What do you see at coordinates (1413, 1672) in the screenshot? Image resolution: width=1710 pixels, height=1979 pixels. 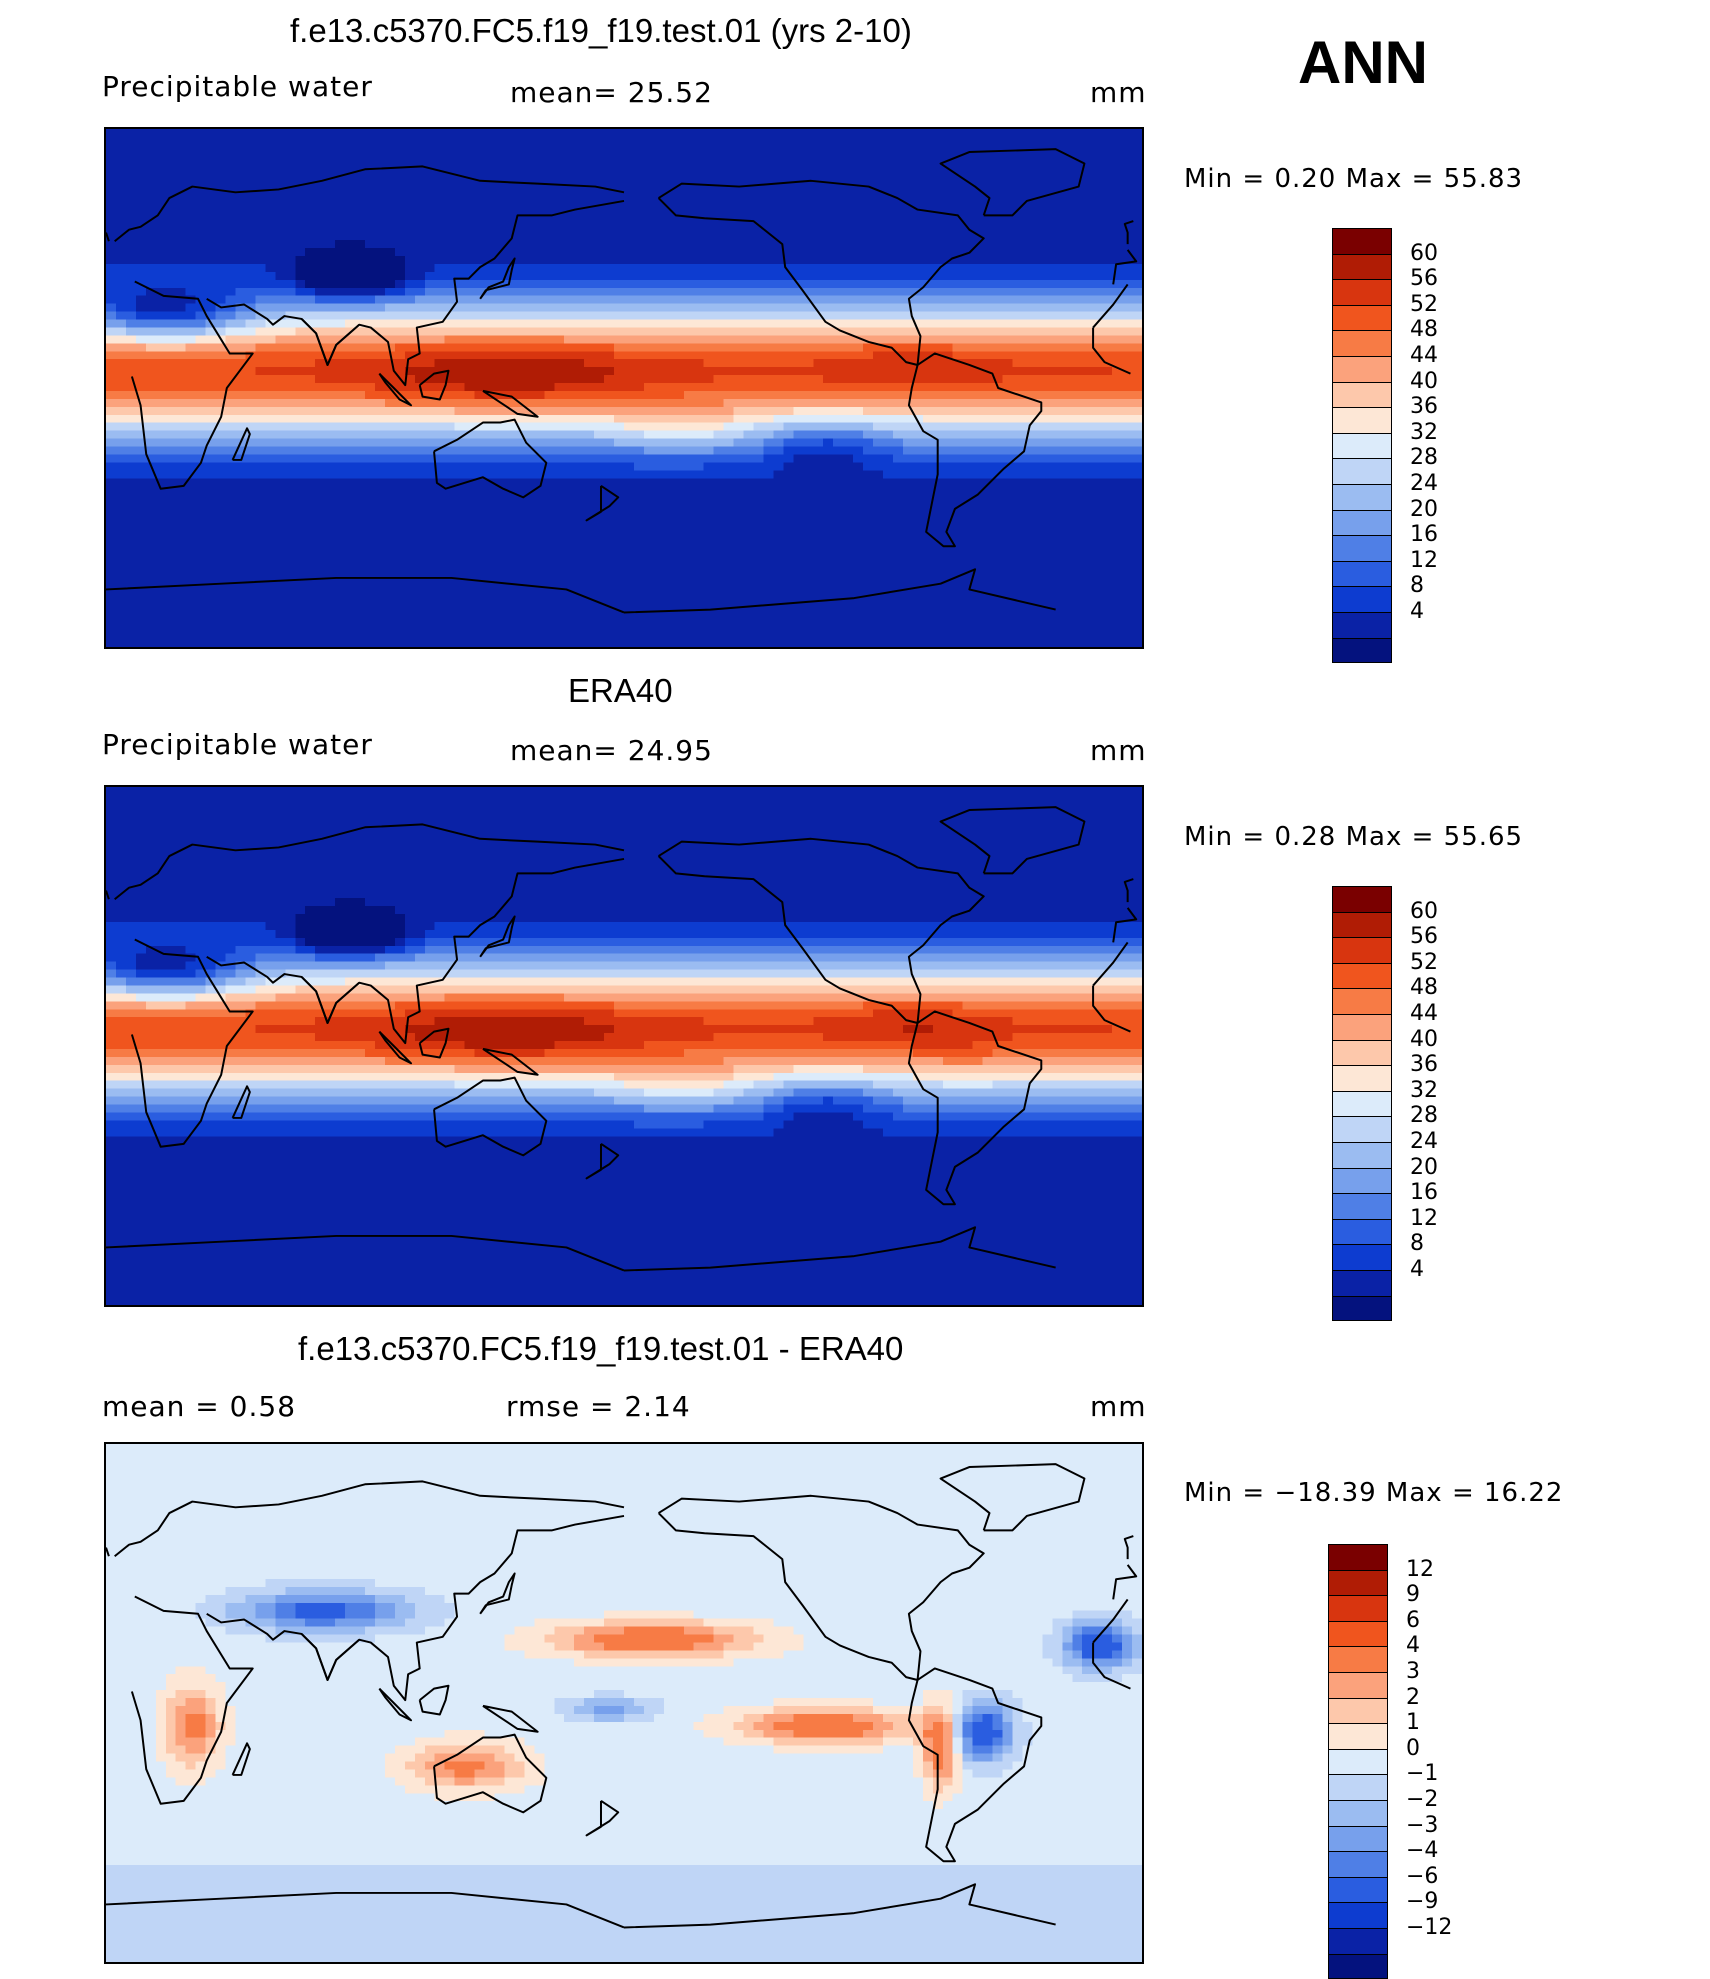 I see `panel-3-colorbar-tick-label: 3` at bounding box center [1413, 1672].